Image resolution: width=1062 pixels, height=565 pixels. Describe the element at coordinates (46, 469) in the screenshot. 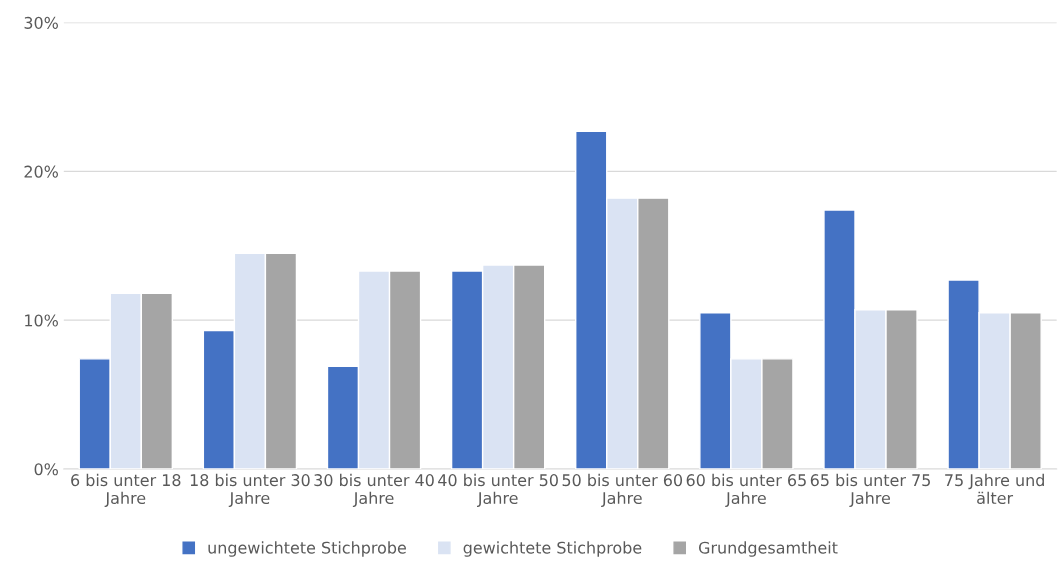

I see `y-tick-label: 0%` at that location.